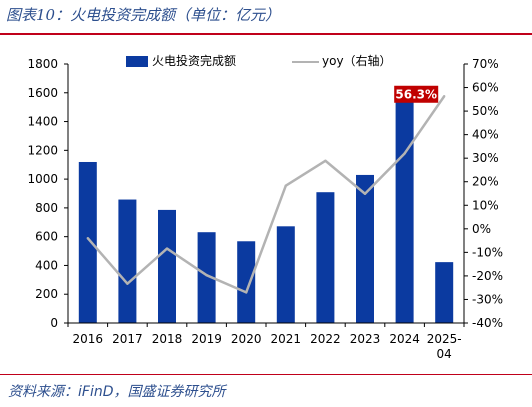  I want to click on x-tick-label: 2016, so click(88, 339).